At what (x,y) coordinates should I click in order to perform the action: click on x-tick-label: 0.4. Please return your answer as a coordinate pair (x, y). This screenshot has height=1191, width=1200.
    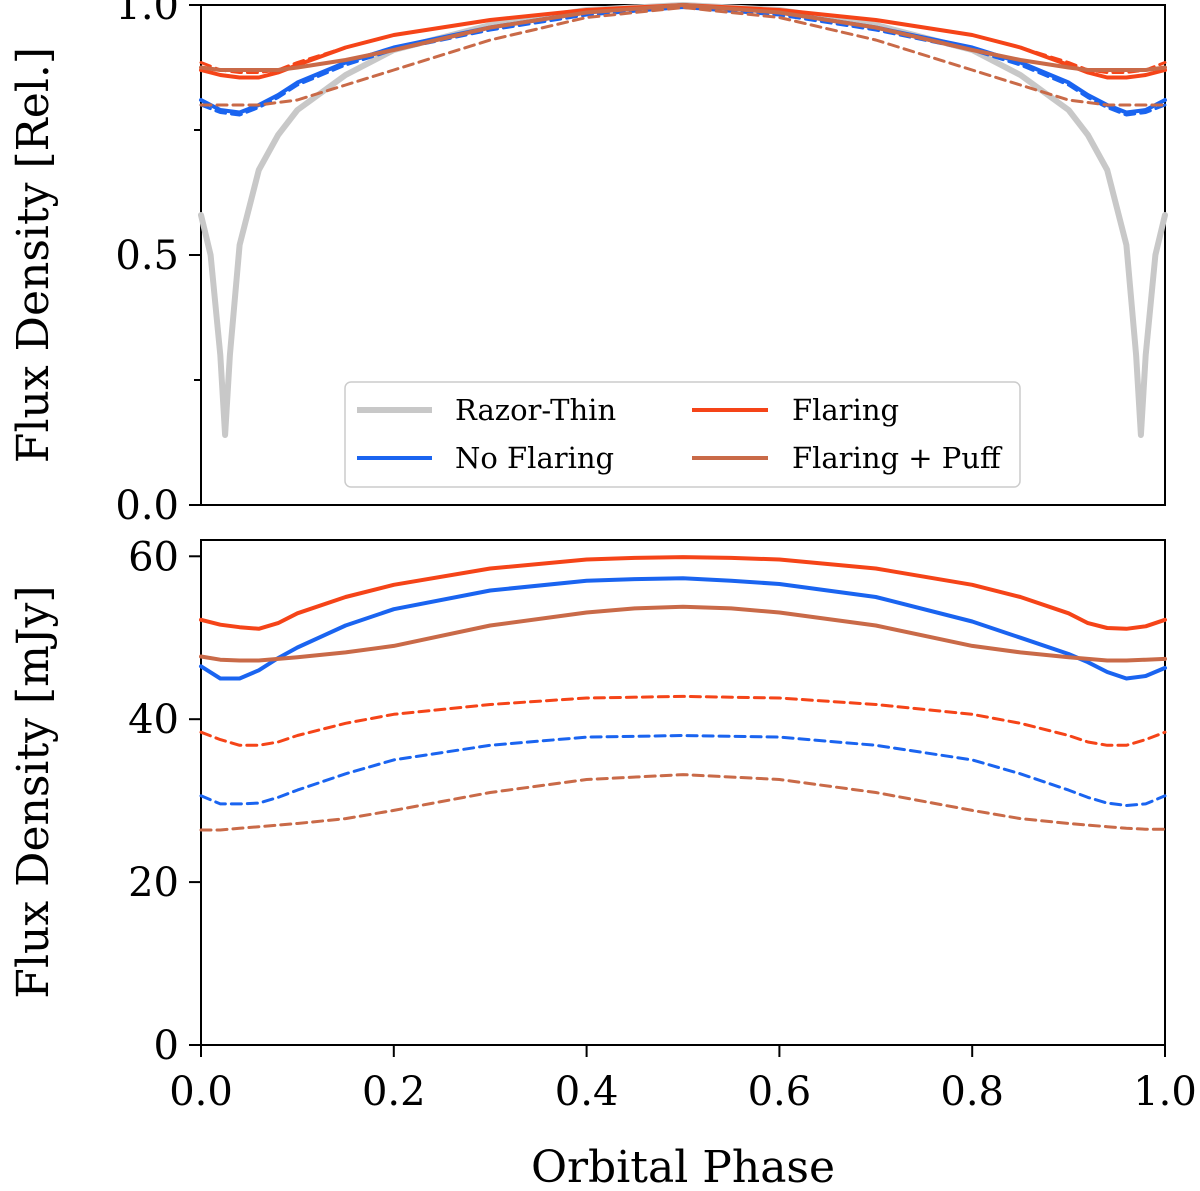
    Looking at the image, I should click on (587, 1092).